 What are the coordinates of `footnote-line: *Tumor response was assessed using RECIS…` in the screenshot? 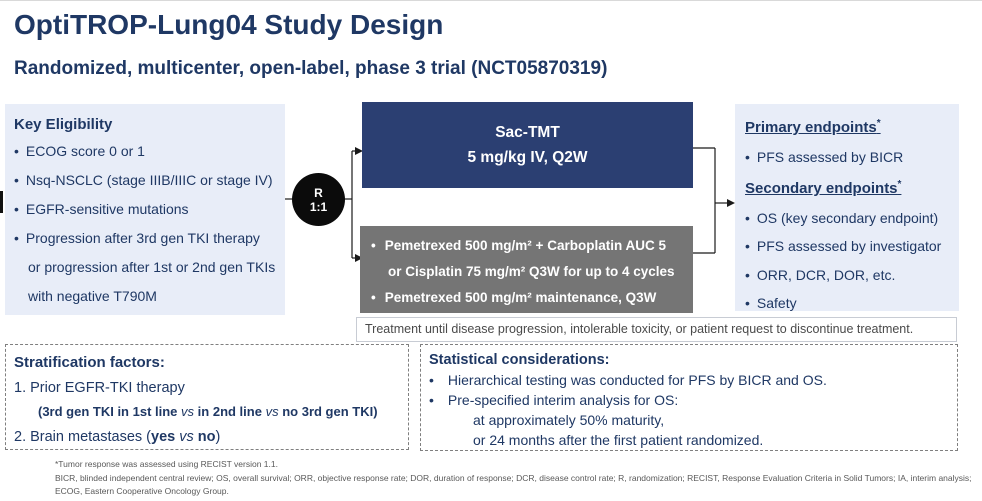 It's located at (166, 464).